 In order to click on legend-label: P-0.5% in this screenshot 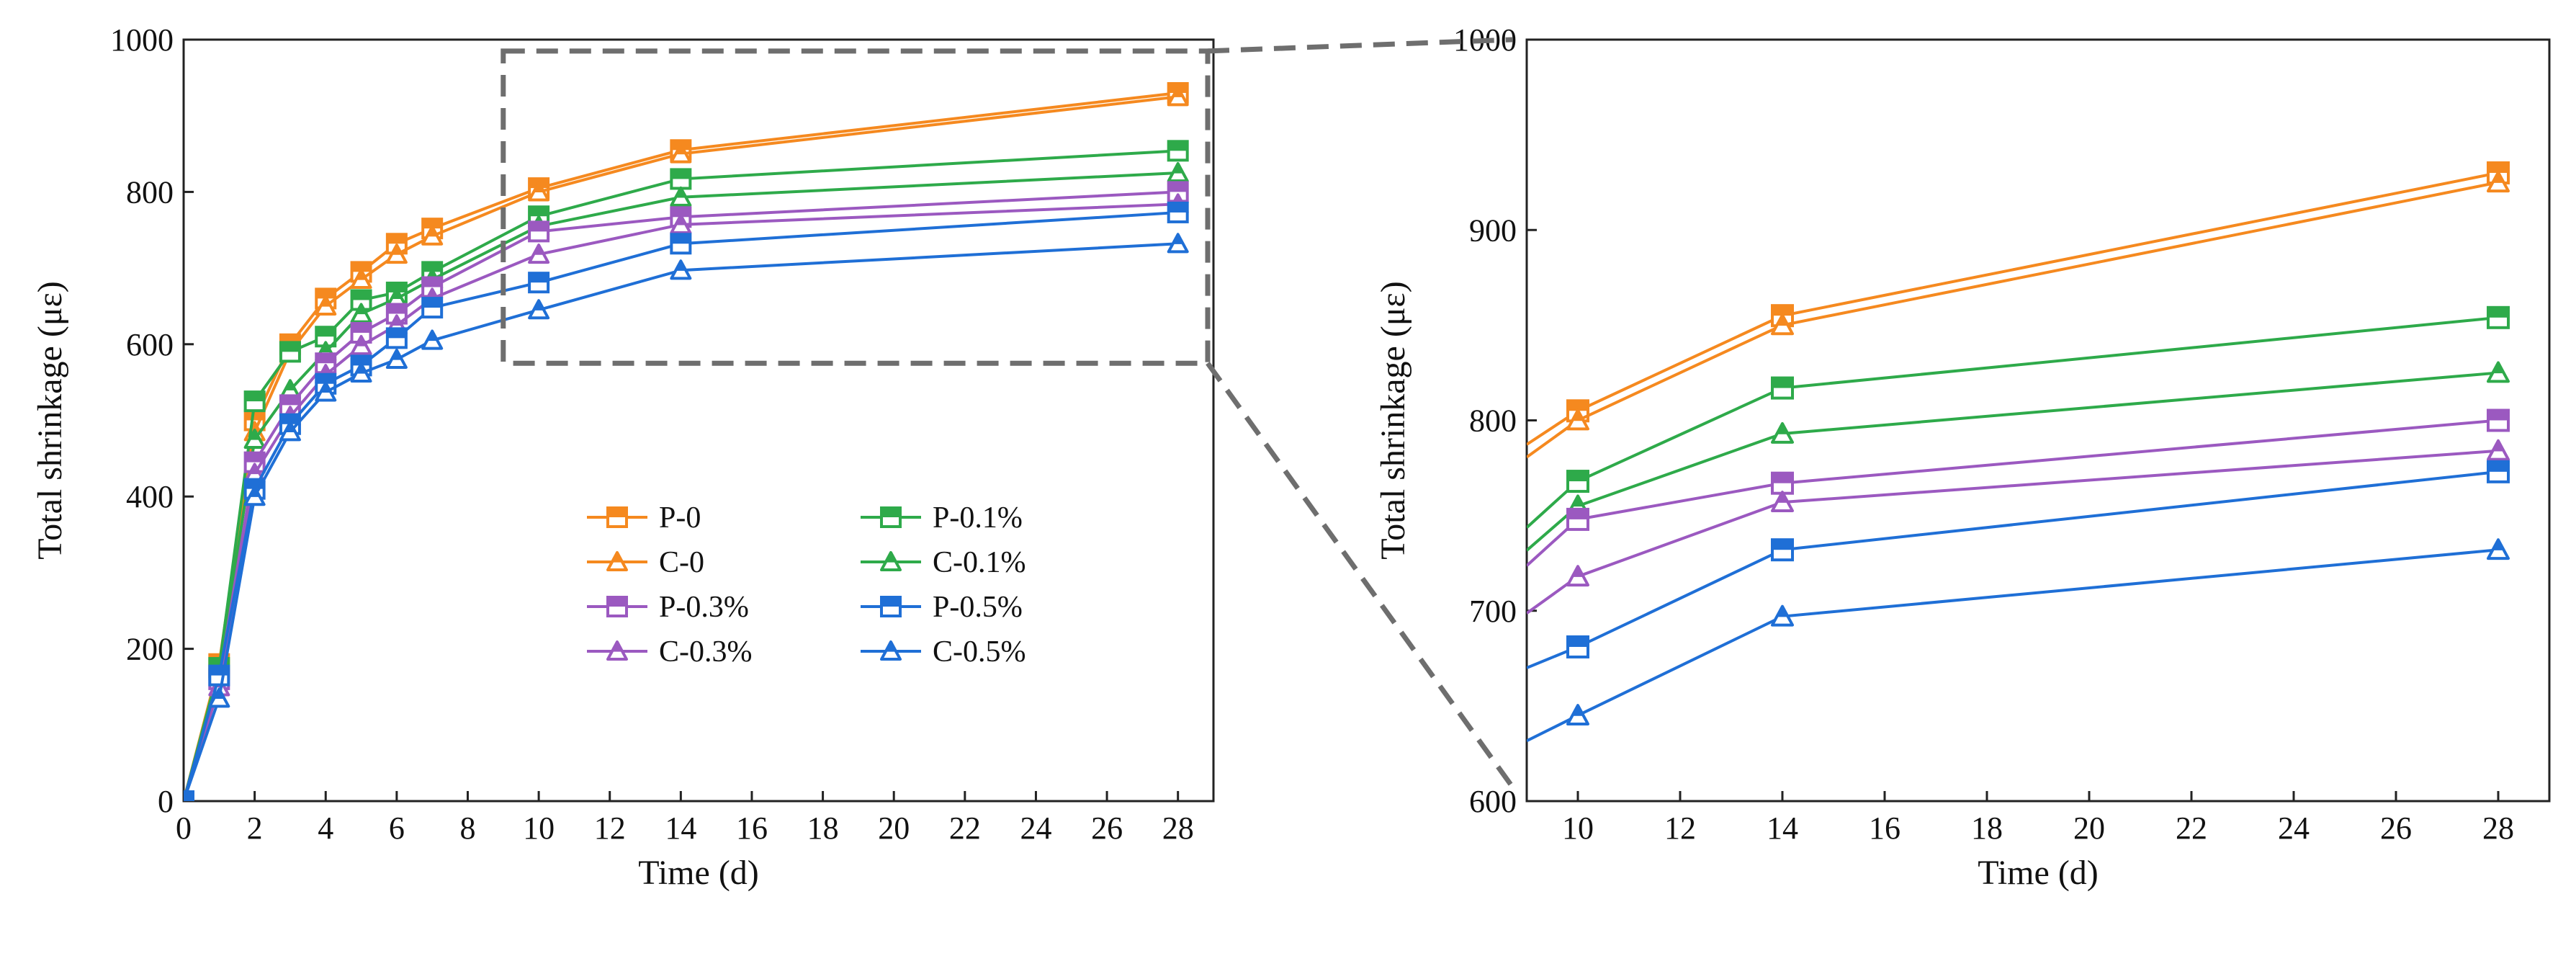, I will do `click(978, 607)`.